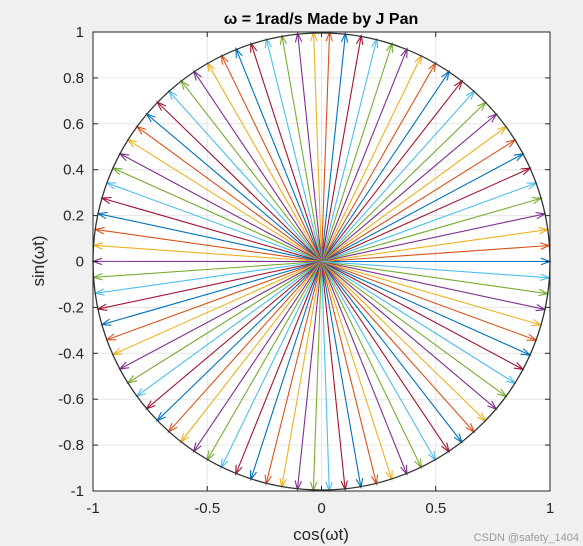 The width and height of the screenshot is (583, 546). Describe the element at coordinates (73, 170) in the screenshot. I see `y-tick-label: 0.4` at that location.